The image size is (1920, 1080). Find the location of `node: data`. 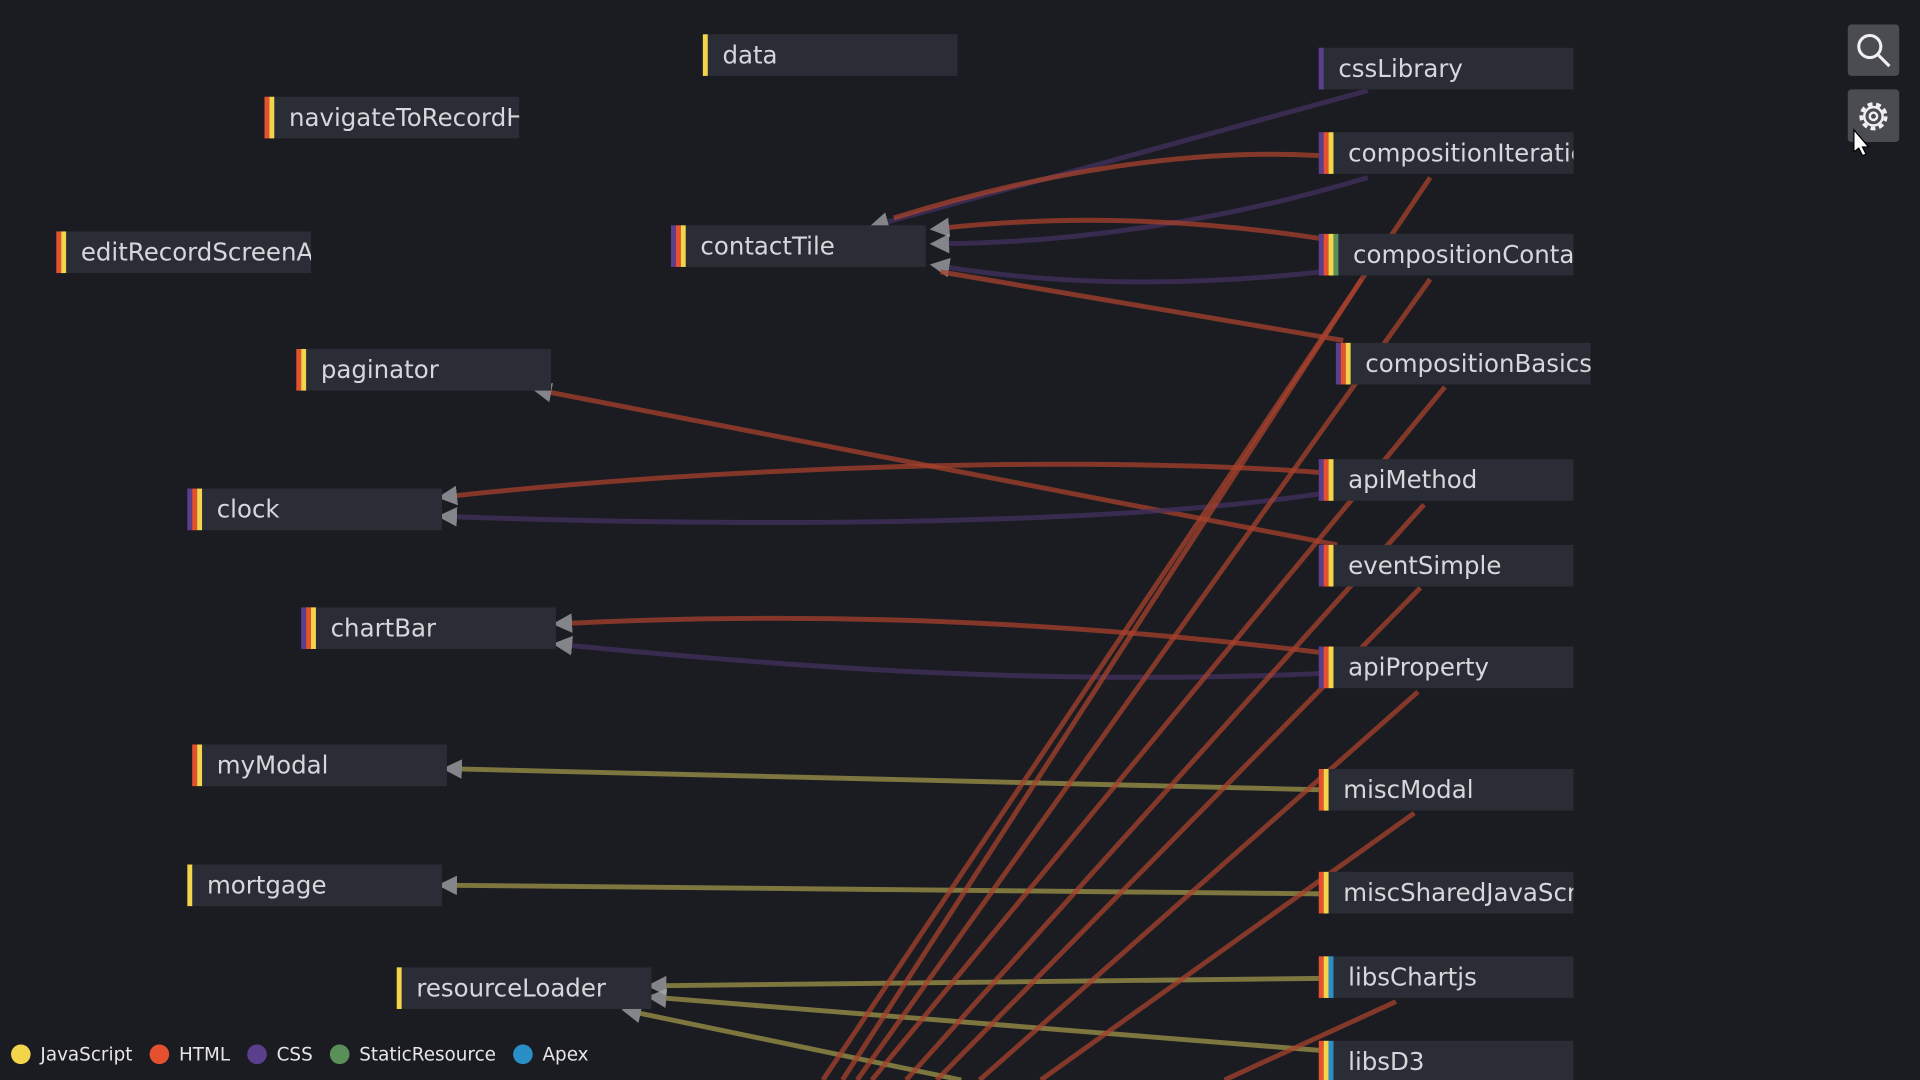

node: data is located at coordinates (830, 55).